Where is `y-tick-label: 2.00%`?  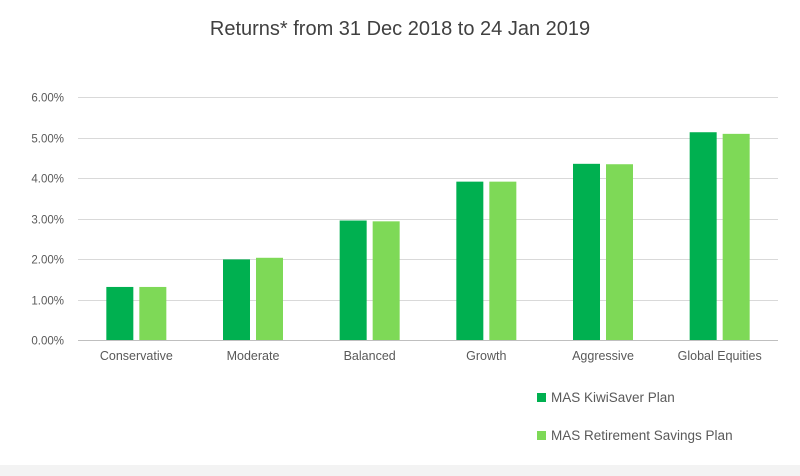
y-tick-label: 2.00% is located at coordinates (47, 261).